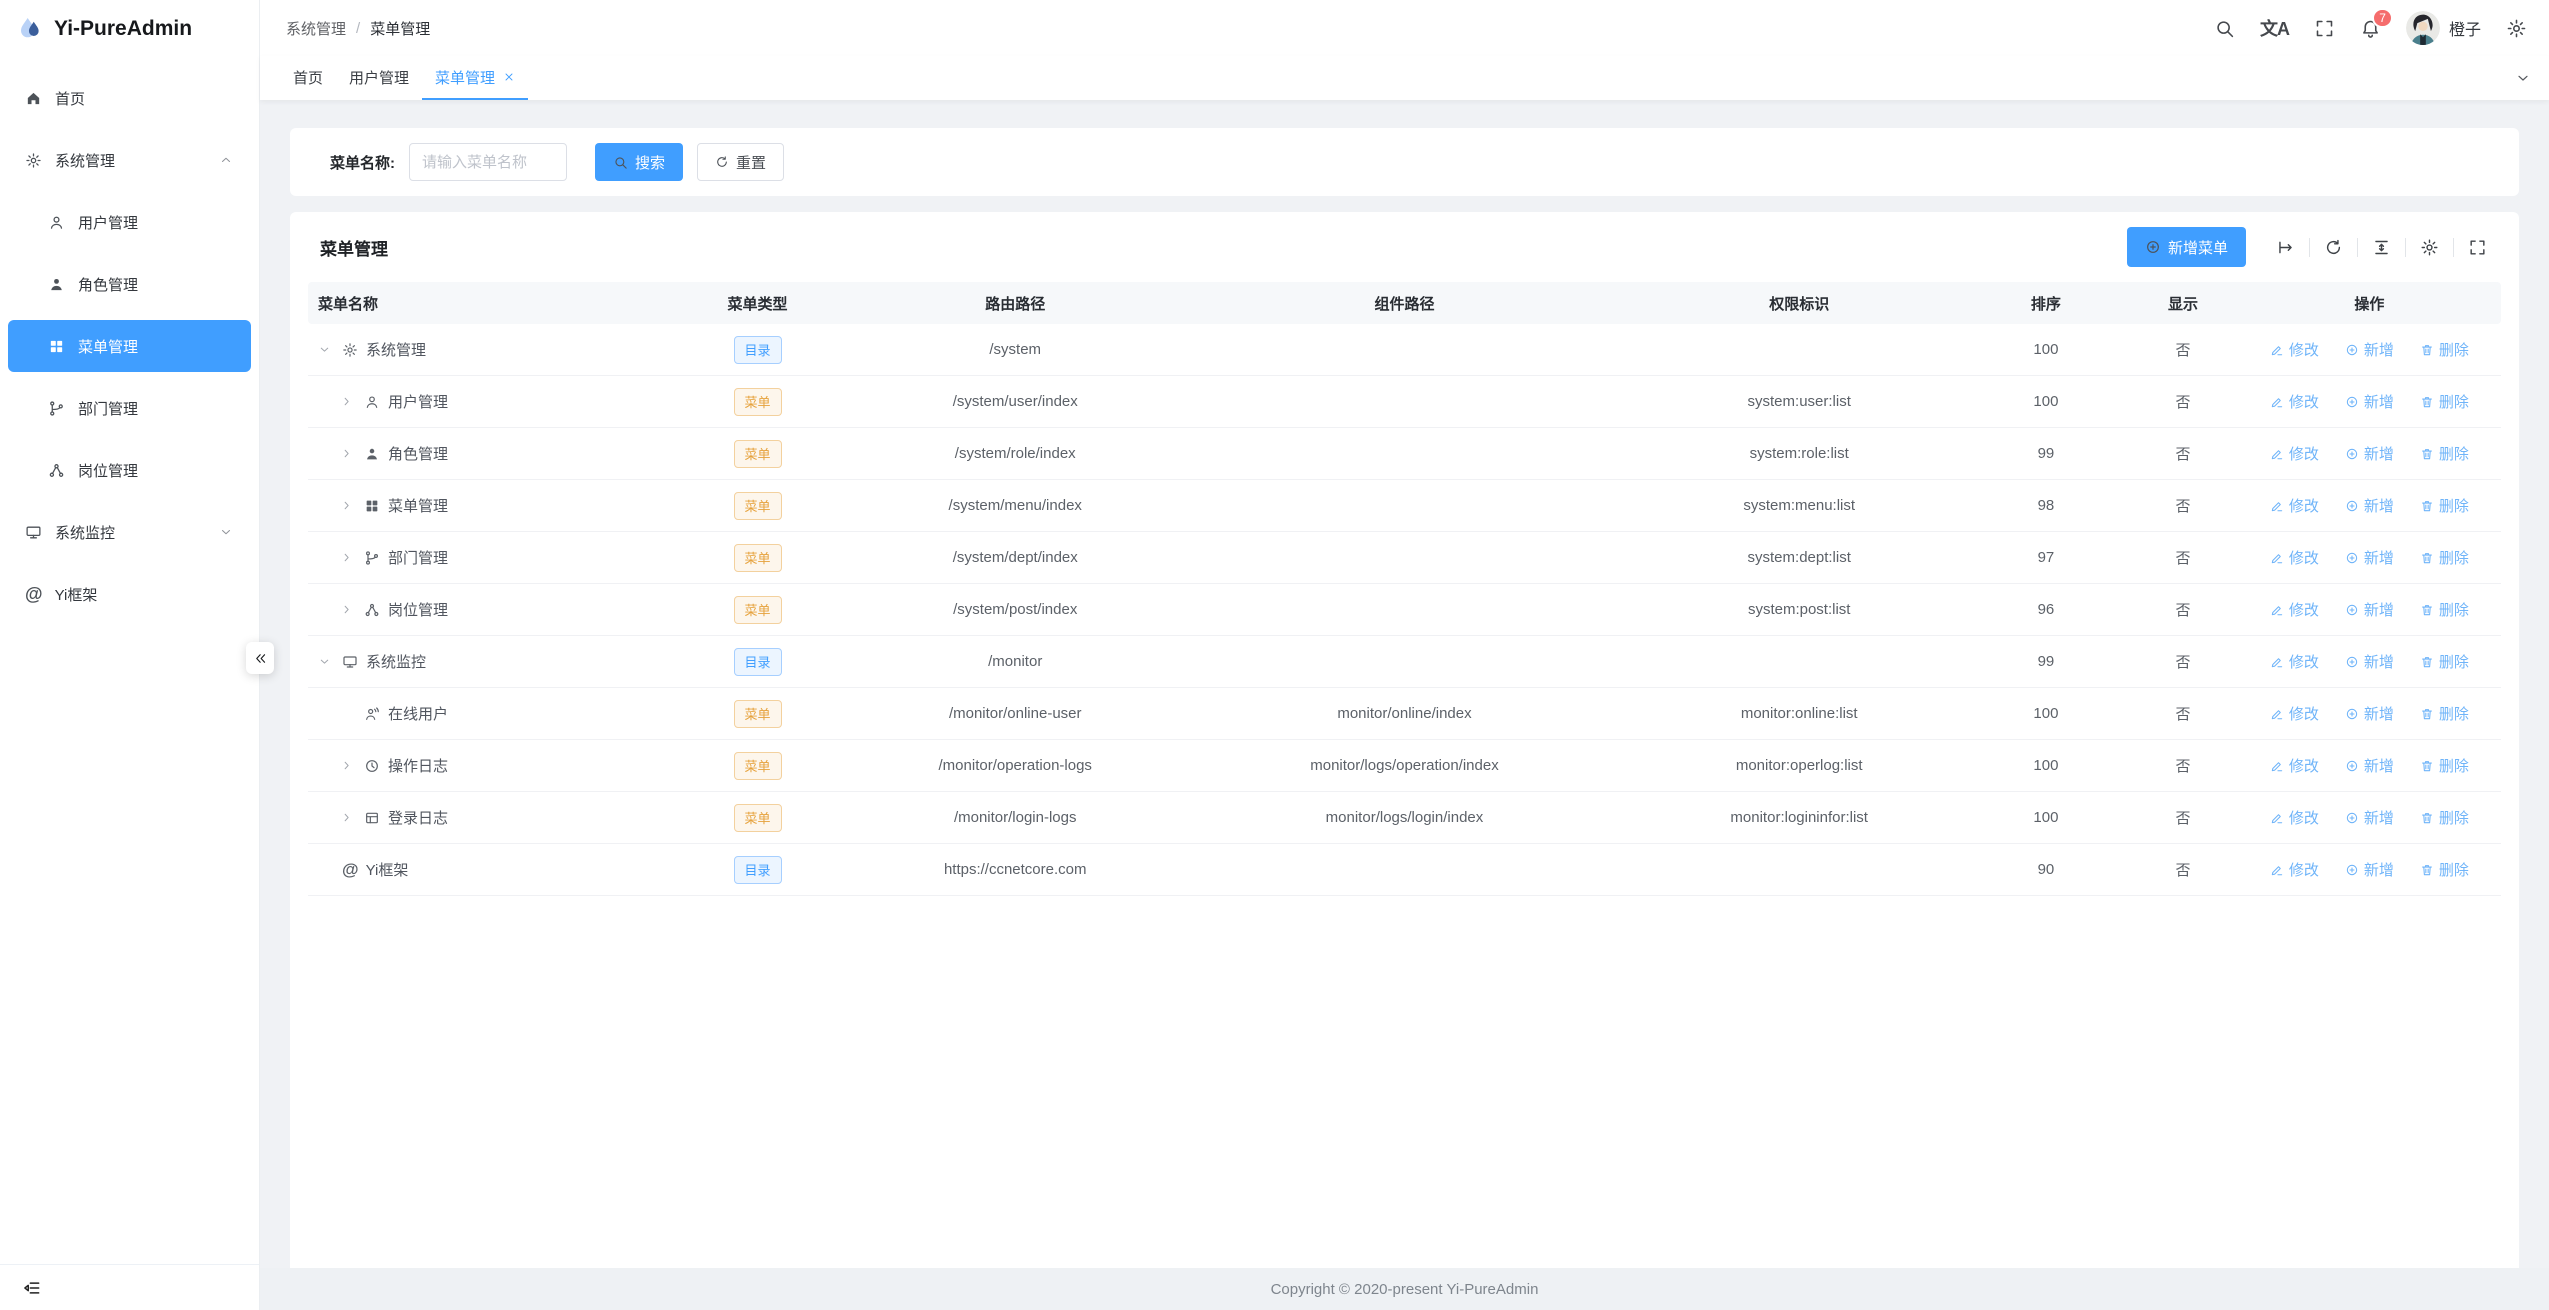  I want to click on cell-name: 部门管理, so click(483, 557).